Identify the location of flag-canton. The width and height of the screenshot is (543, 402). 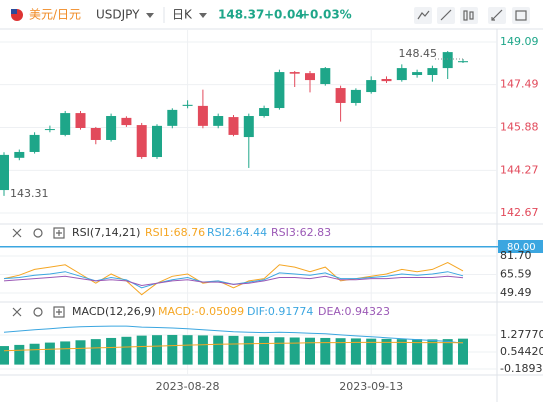
(14, 11).